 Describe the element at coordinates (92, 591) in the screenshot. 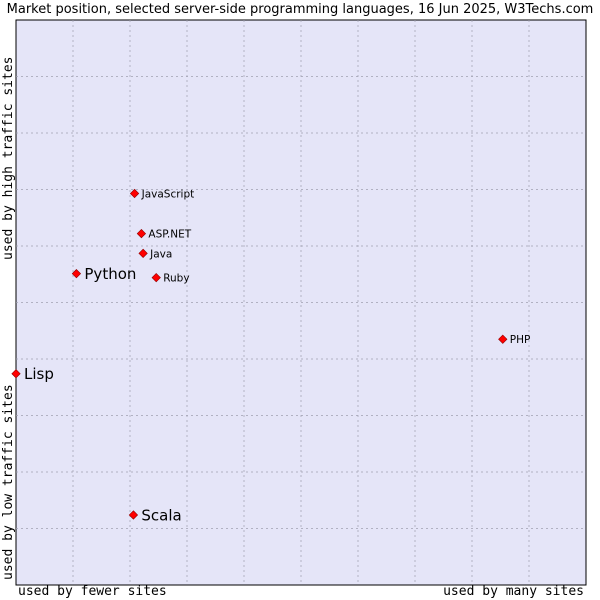

I see `x-axis-low-label: used by fewer sites` at that location.